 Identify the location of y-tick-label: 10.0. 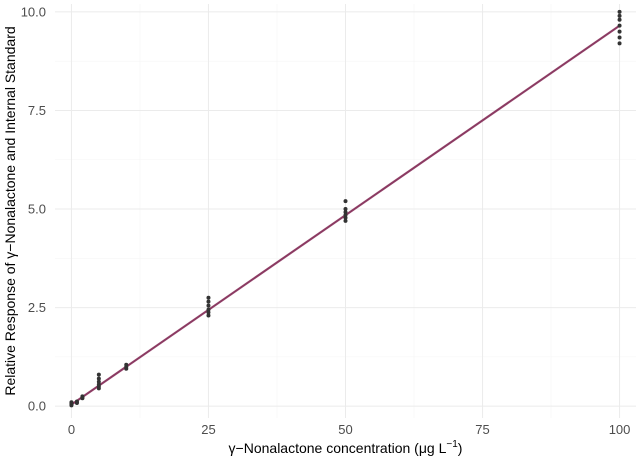
(33, 11).